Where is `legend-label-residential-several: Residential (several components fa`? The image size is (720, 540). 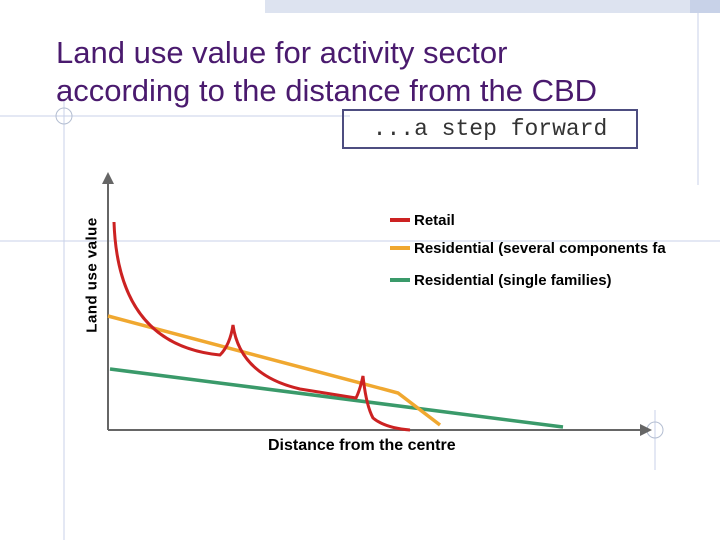
legend-label-residential-several: Residential (several components fa is located at coordinates (540, 248).